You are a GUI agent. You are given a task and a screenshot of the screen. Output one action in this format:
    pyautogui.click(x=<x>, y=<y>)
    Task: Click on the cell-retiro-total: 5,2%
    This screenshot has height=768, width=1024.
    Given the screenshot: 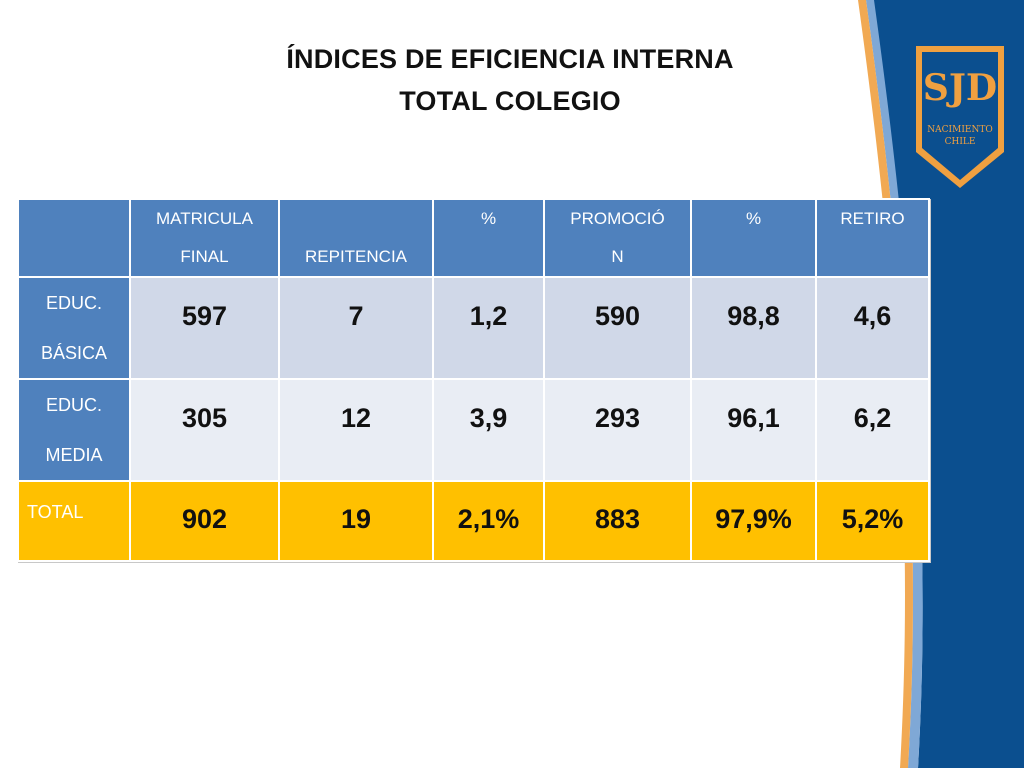 What is the action you would take?
    pyautogui.click(x=872, y=521)
    